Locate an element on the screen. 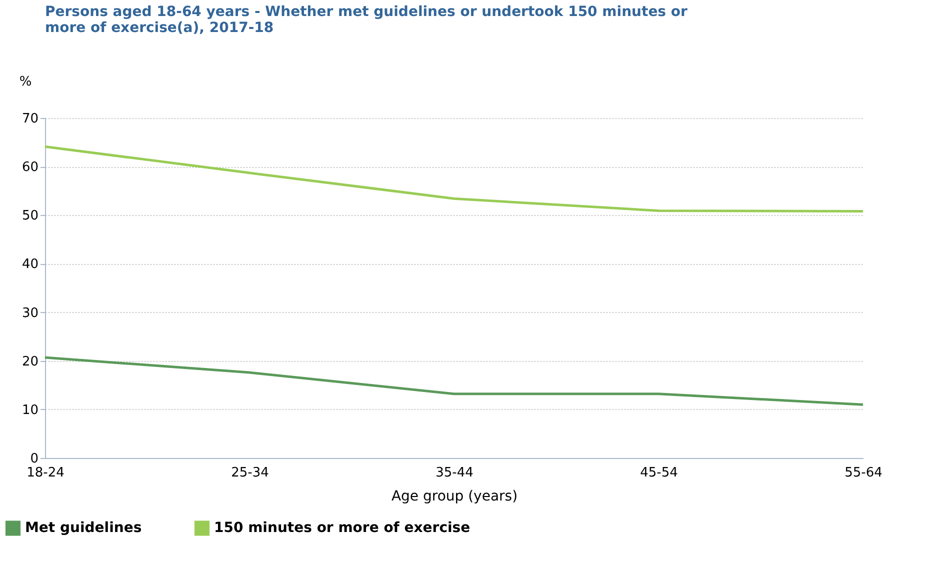 The width and height of the screenshot is (928, 575). y-tick-label: 10 is located at coordinates (30, 410).